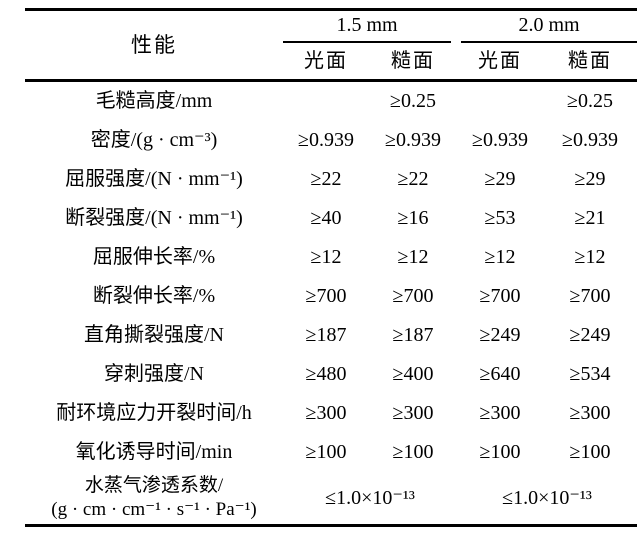  I want to click on table-row: 穿刺强度/N ≥480 ≥400 ≥640 ≥534, so click(331, 374).